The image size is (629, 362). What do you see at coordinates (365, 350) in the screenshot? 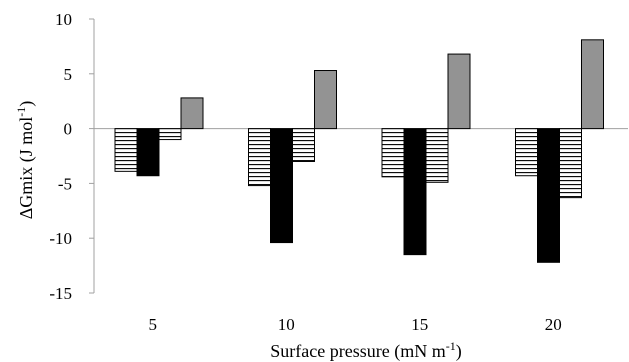
I see `x-axis-title: Surface pressure (mN m-1)` at bounding box center [365, 350].